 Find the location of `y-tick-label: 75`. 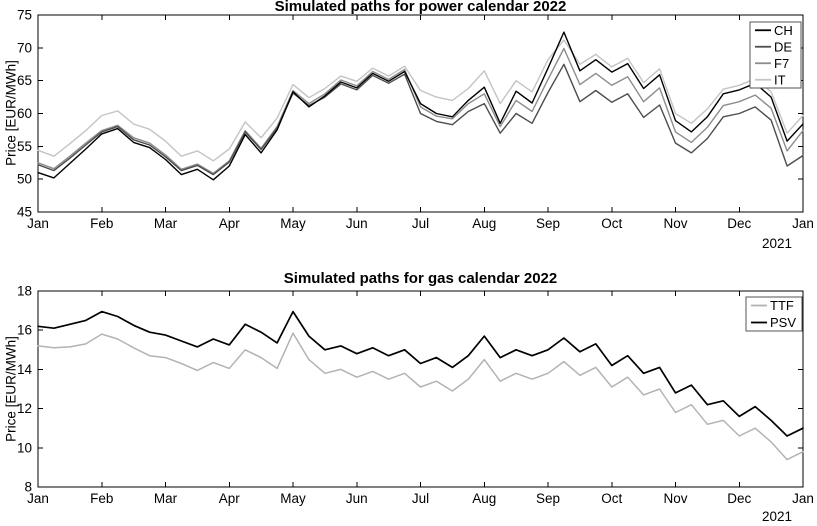

y-tick-label: 75 is located at coordinates (24, 15).